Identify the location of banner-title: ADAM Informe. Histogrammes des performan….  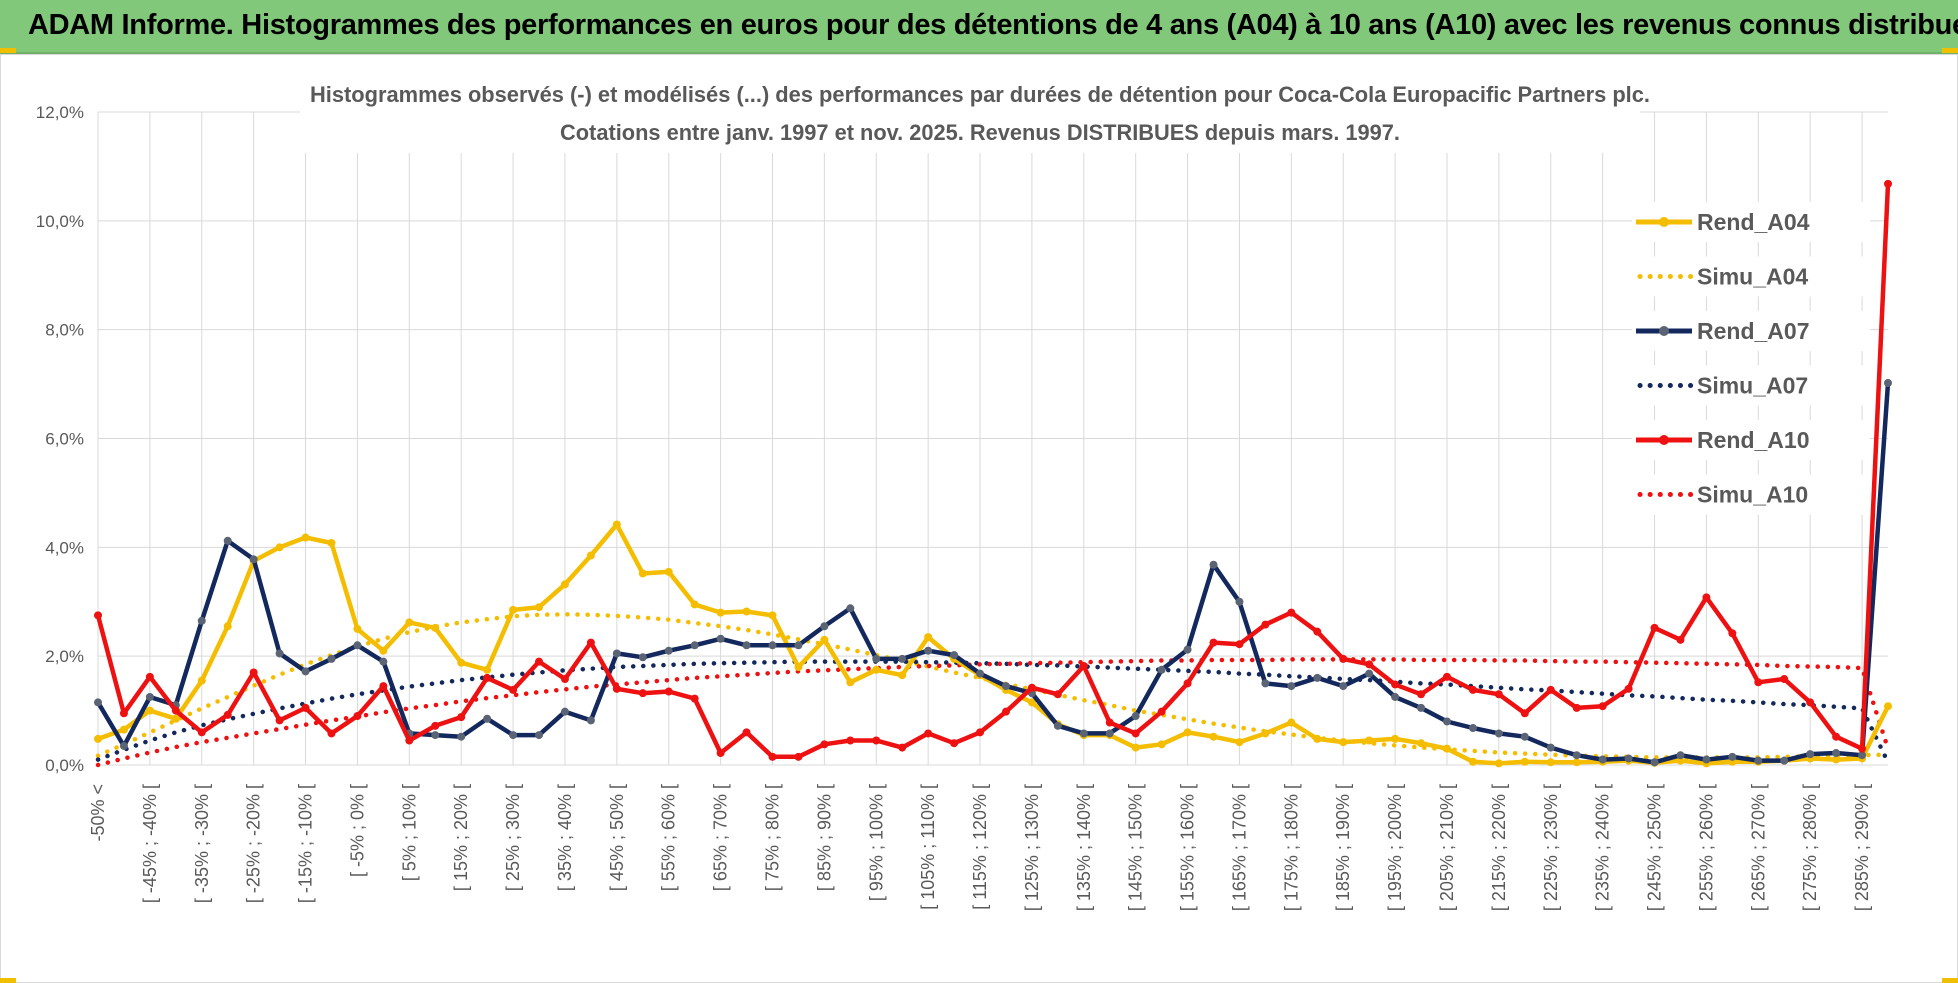
(993, 25).